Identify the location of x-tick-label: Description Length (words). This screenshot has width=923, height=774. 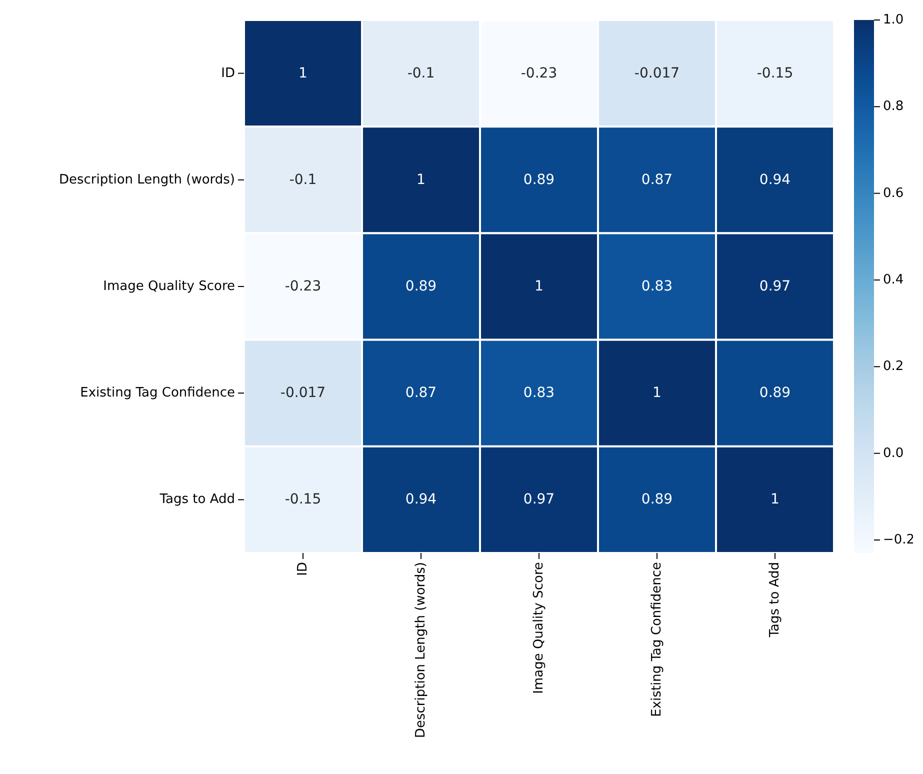
(421, 650).